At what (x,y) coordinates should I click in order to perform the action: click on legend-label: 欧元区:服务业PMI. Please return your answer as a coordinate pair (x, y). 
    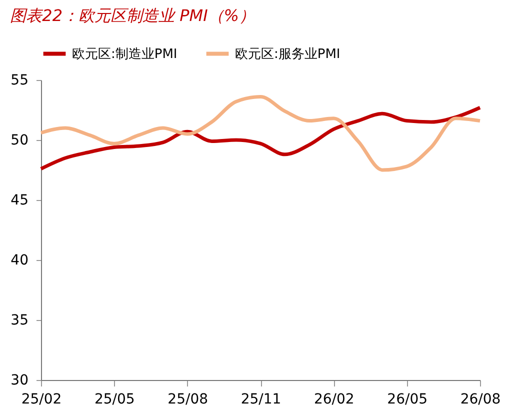
    Looking at the image, I should click on (287, 54).